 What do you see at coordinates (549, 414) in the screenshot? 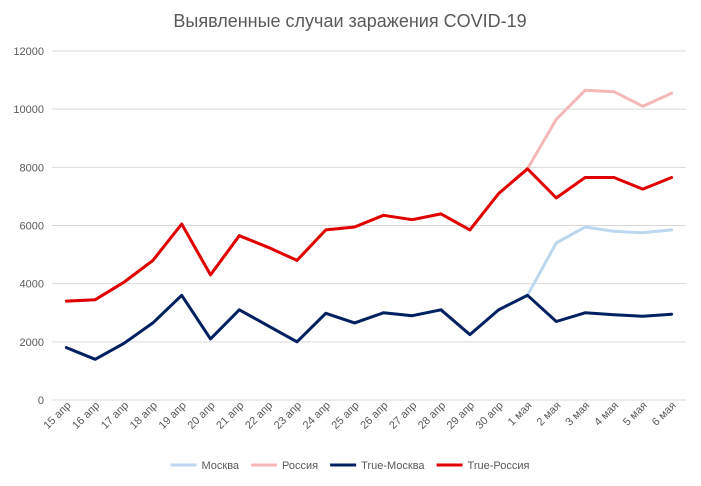
I see `x-tick-label: 2 мая` at bounding box center [549, 414].